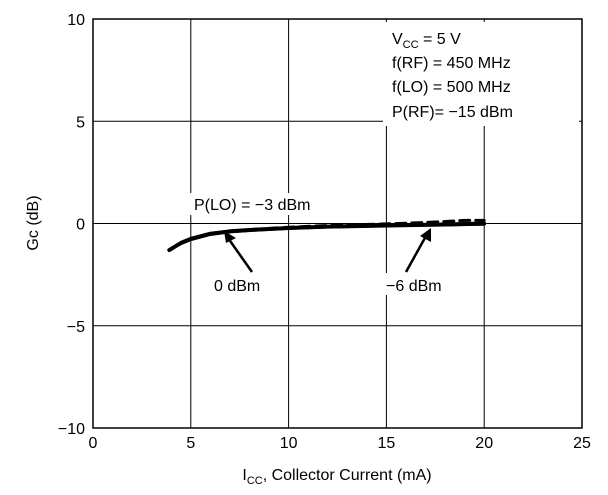  What do you see at coordinates (80, 122) in the screenshot?
I see `y-tick-label: 5` at bounding box center [80, 122].